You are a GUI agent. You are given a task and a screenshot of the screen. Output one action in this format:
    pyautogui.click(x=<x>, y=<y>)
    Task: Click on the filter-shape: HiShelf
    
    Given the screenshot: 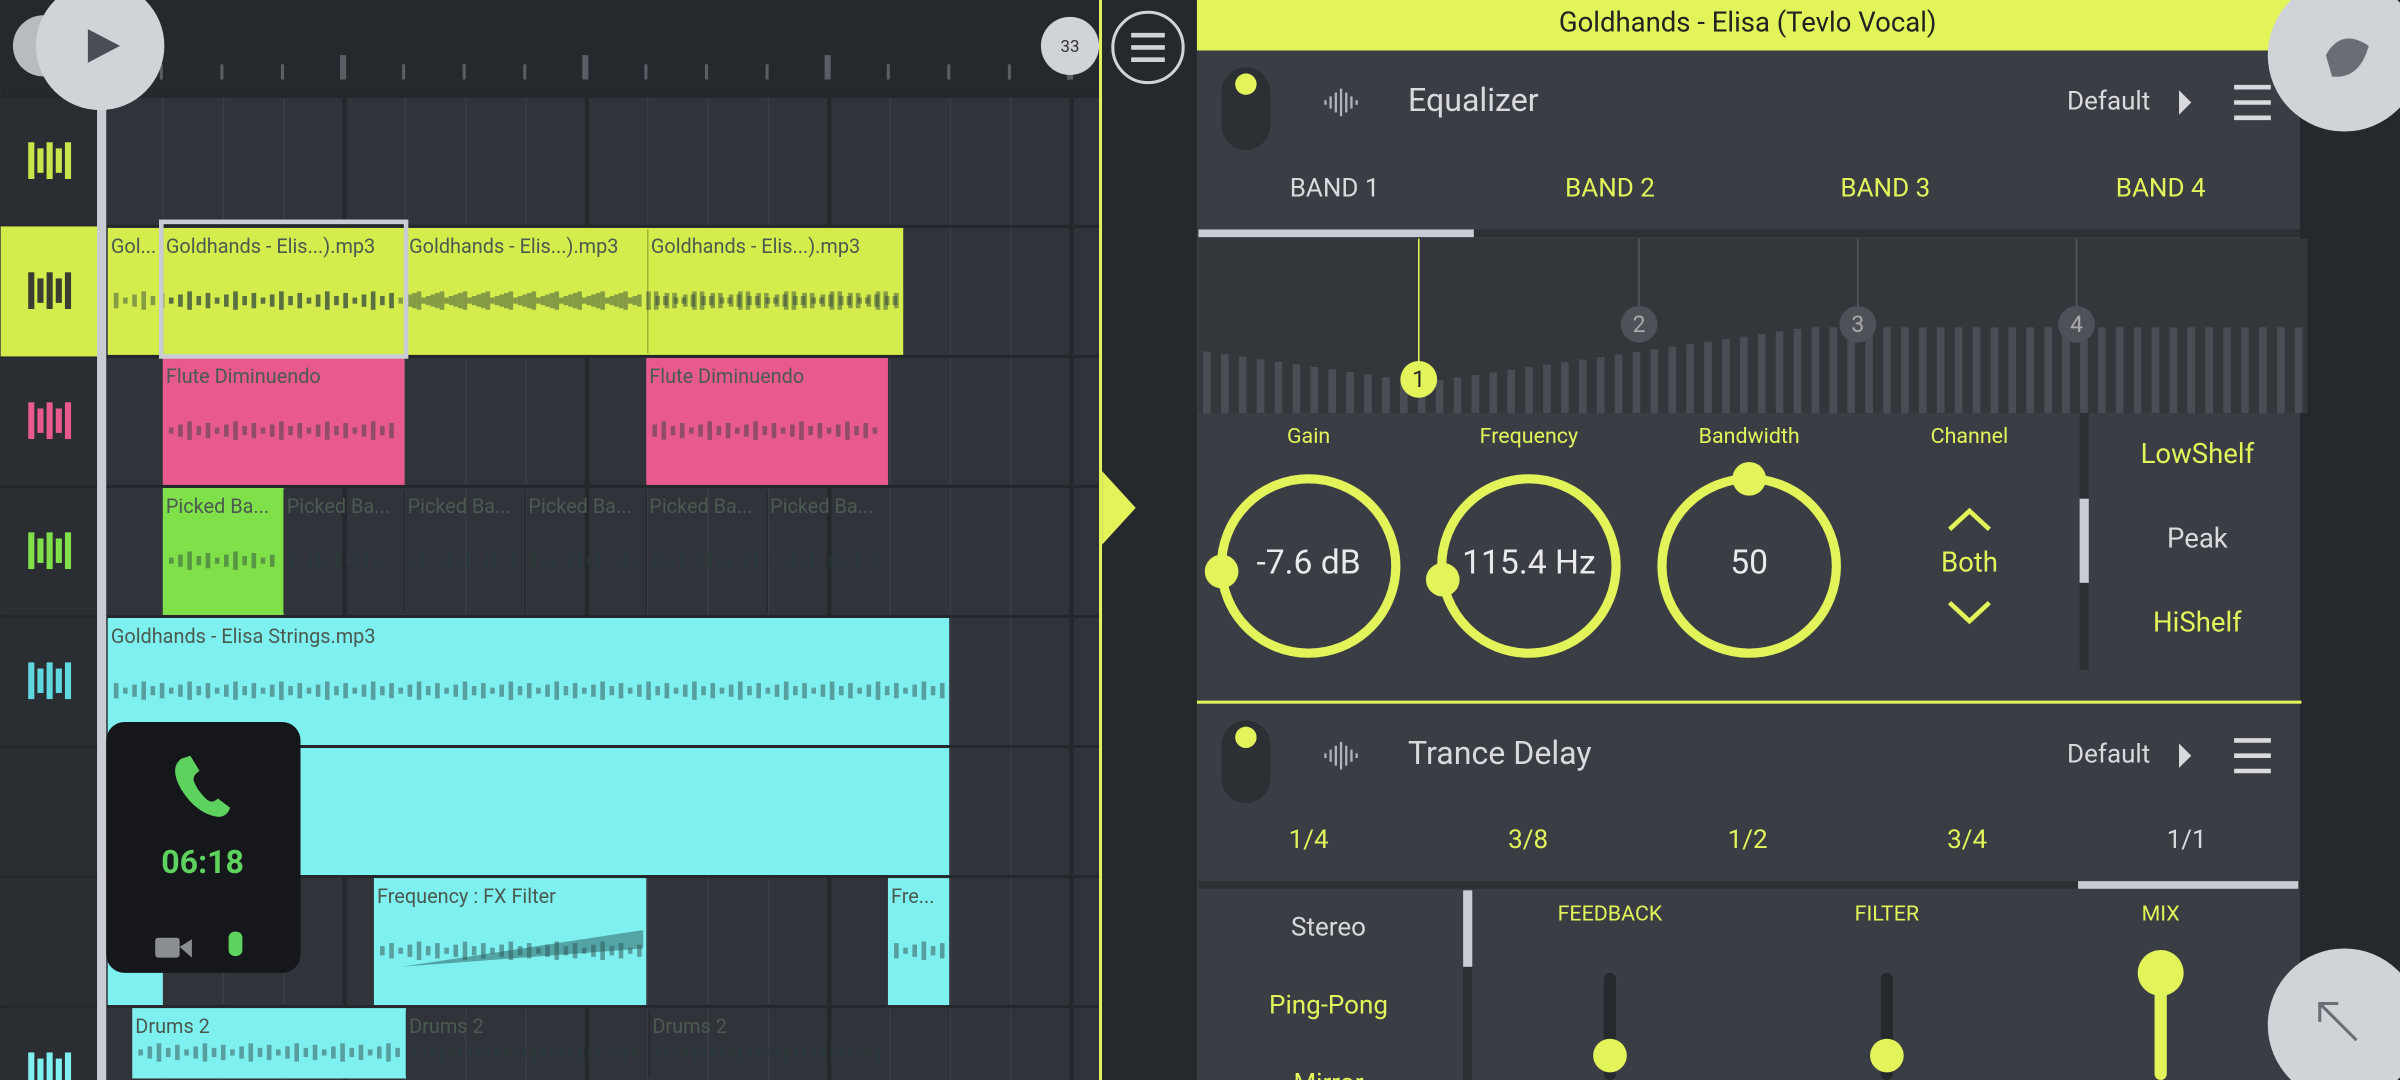 What is the action you would take?
    pyautogui.click(x=2197, y=621)
    